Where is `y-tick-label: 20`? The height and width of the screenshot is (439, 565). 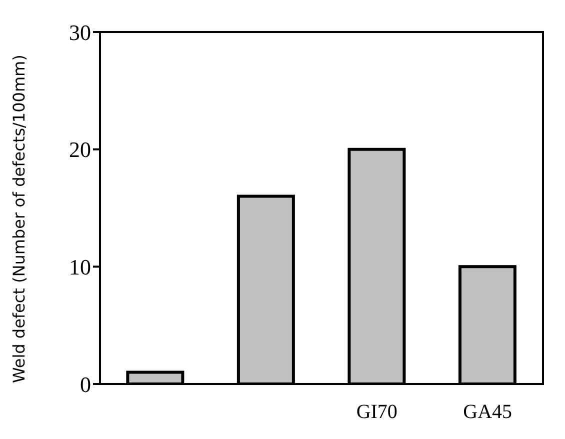
y-tick-label: 20 is located at coordinates (80, 149).